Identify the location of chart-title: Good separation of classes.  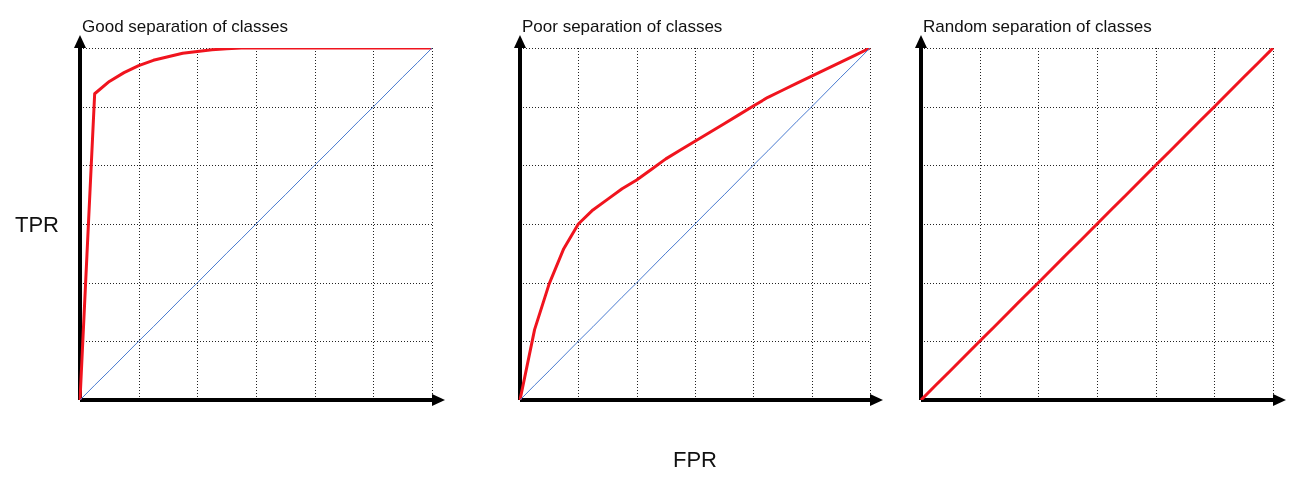
(185, 27).